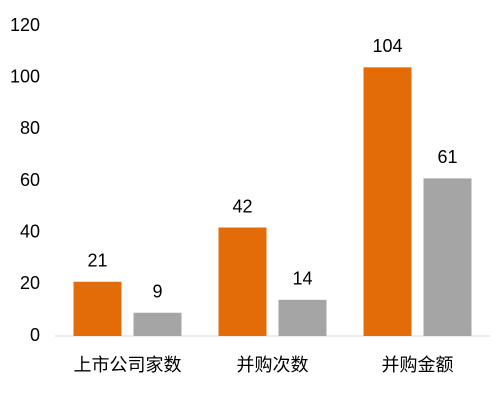  What do you see at coordinates (447, 157) in the screenshot?
I see `value-label: 61` at bounding box center [447, 157].